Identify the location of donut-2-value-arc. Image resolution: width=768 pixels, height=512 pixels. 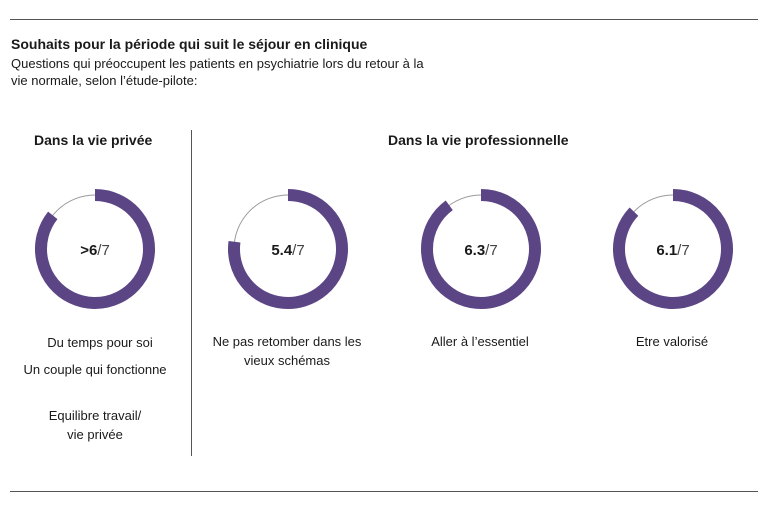
(288, 249).